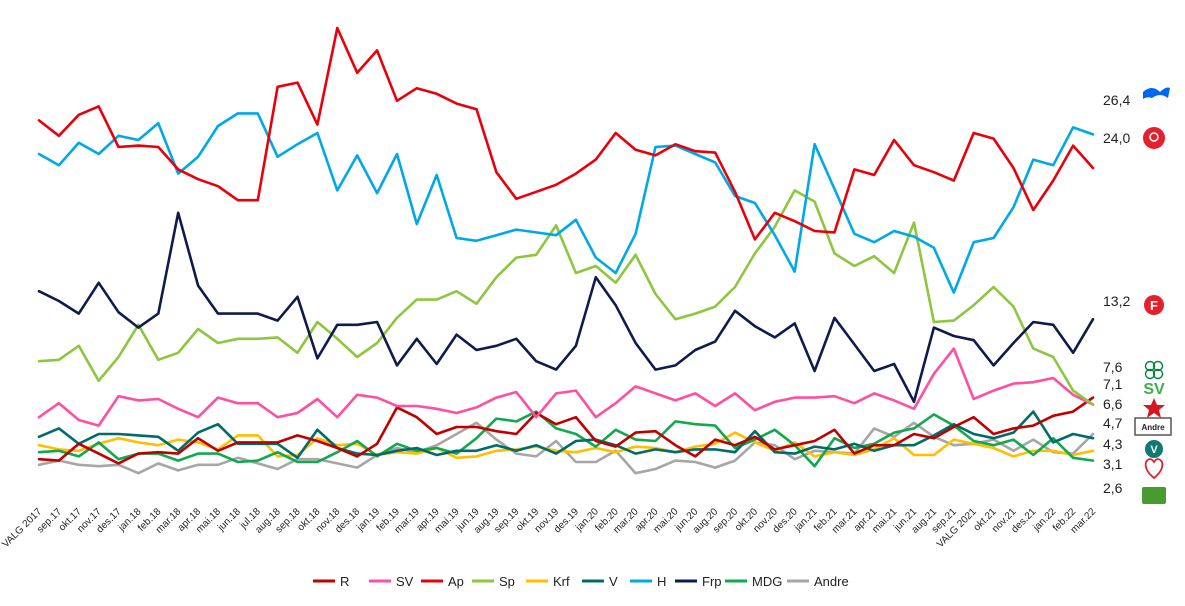 The image size is (1185, 606). I want to click on ap-rose-icon, so click(1154, 138).